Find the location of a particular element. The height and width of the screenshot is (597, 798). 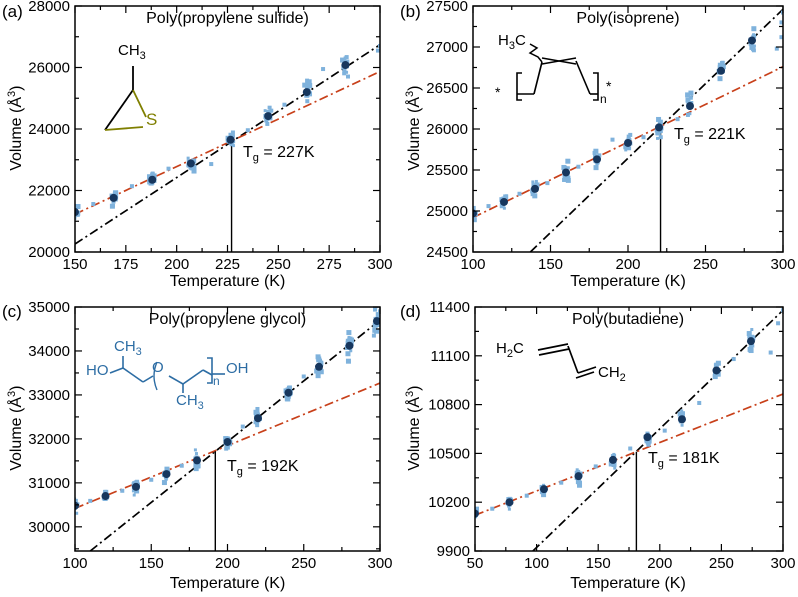

y-tick-label: 11400 is located at coordinates (449, 307).